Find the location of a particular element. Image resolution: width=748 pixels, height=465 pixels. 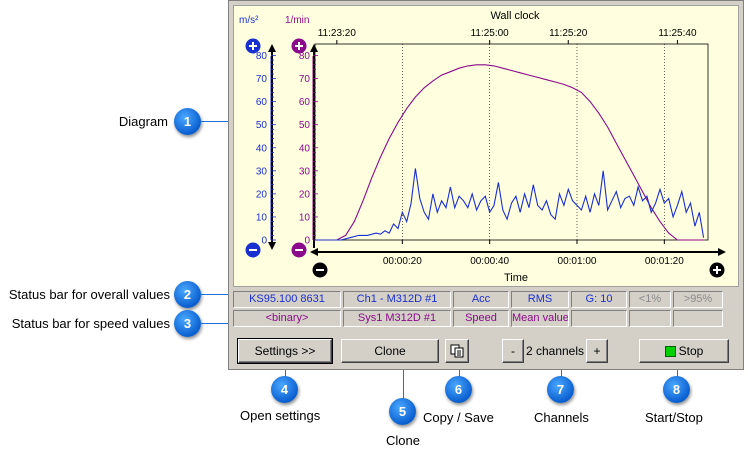

status_overall-cell: >95% is located at coordinates (698, 299).